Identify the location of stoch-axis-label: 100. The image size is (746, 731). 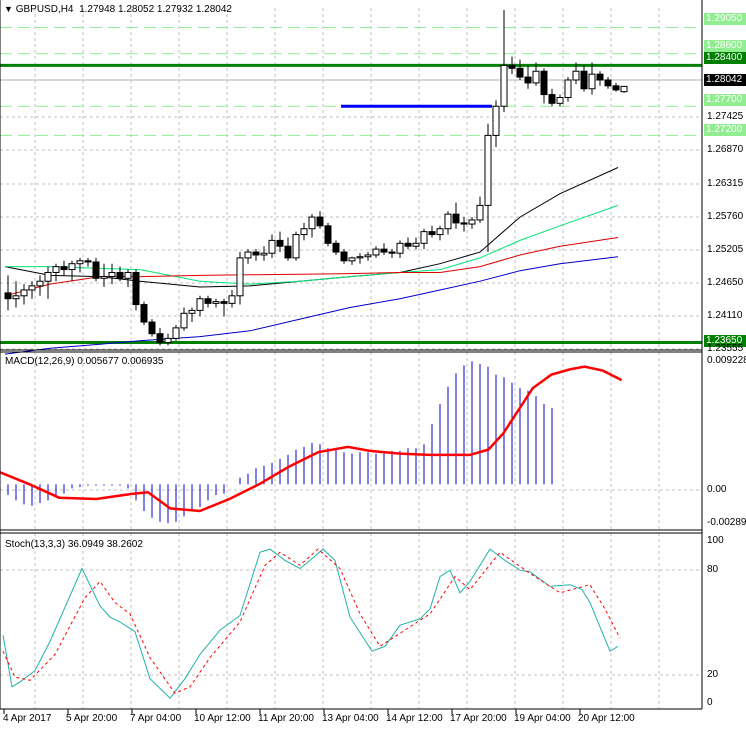
(715, 540).